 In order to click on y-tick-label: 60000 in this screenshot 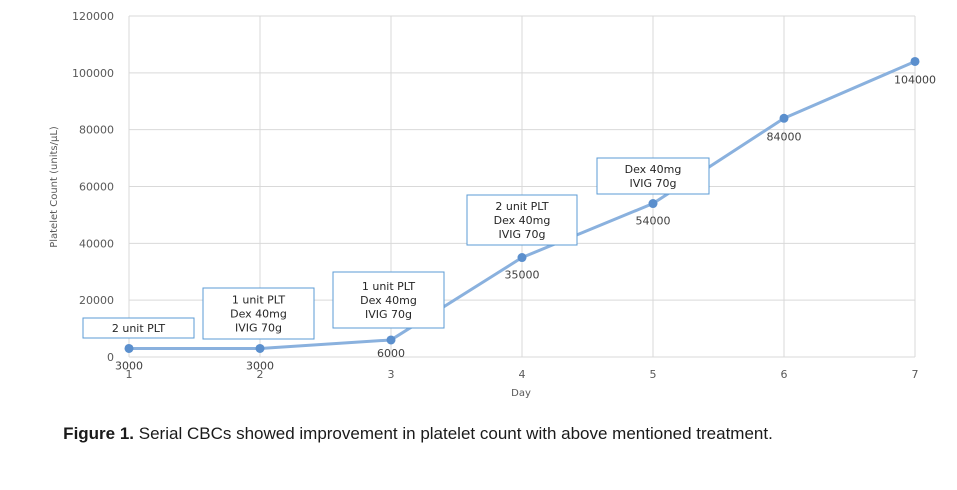, I will do `click(96, 187)`.